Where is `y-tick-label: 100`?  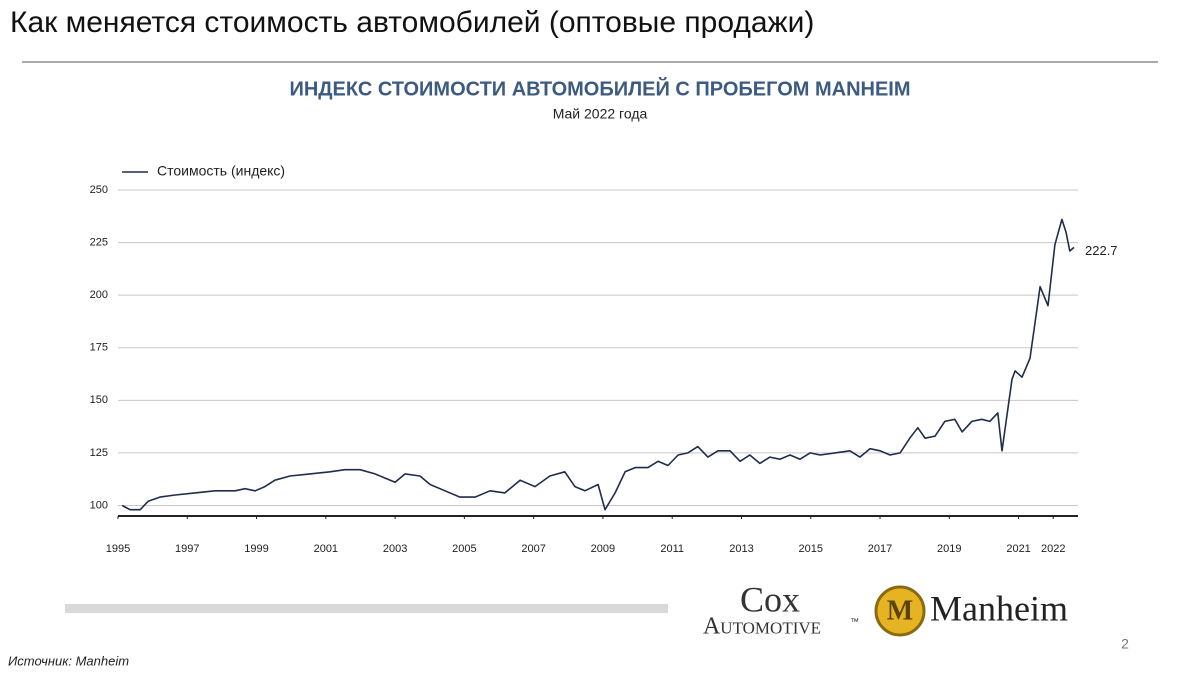 y-tick-label: 100 is located at coordinates (99, 505).